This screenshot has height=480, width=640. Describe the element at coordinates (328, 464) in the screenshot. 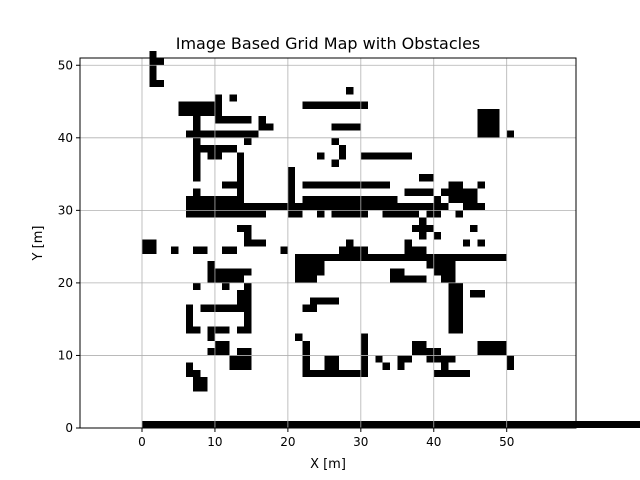

I see `x-axis-label: X [m]` at that location.